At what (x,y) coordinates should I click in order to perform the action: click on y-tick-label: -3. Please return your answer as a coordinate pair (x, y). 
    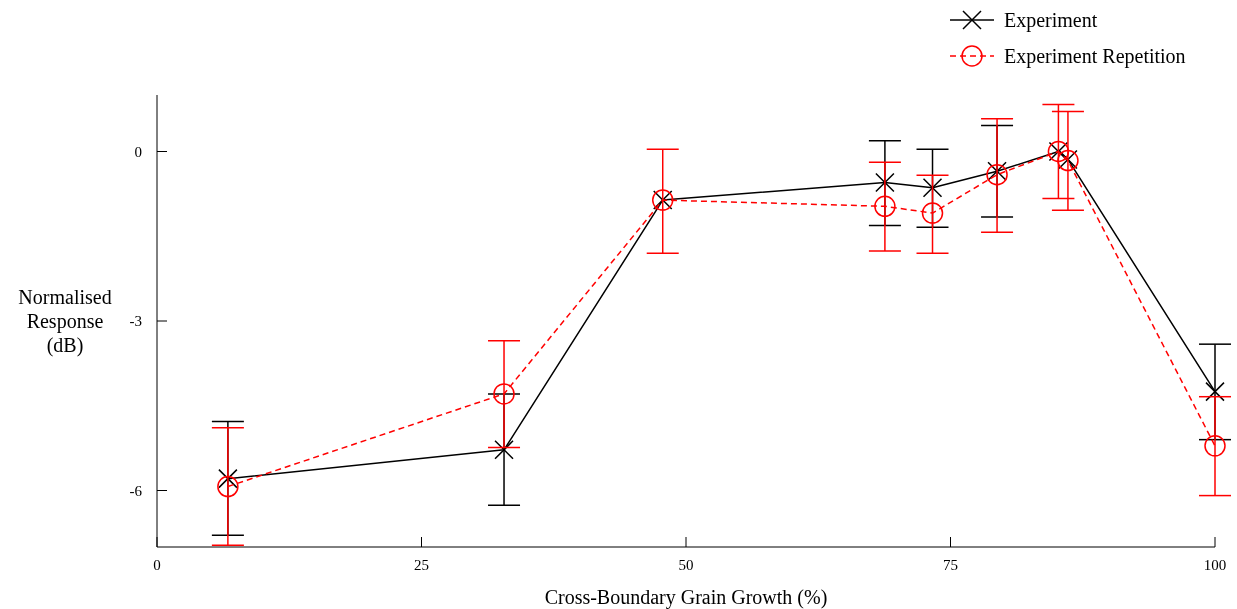
    Looking at the image, I should click on (135, 321).